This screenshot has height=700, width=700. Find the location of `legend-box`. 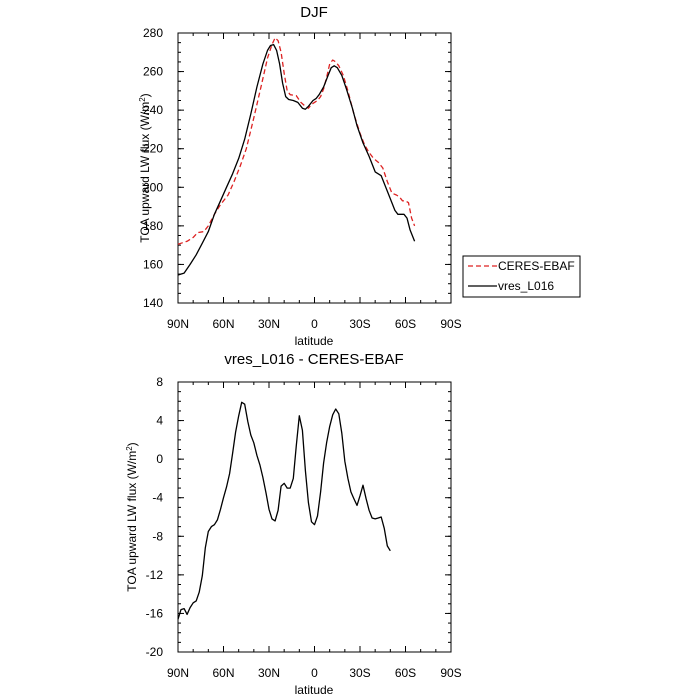

legend-box is located at coordinates (521, 276).